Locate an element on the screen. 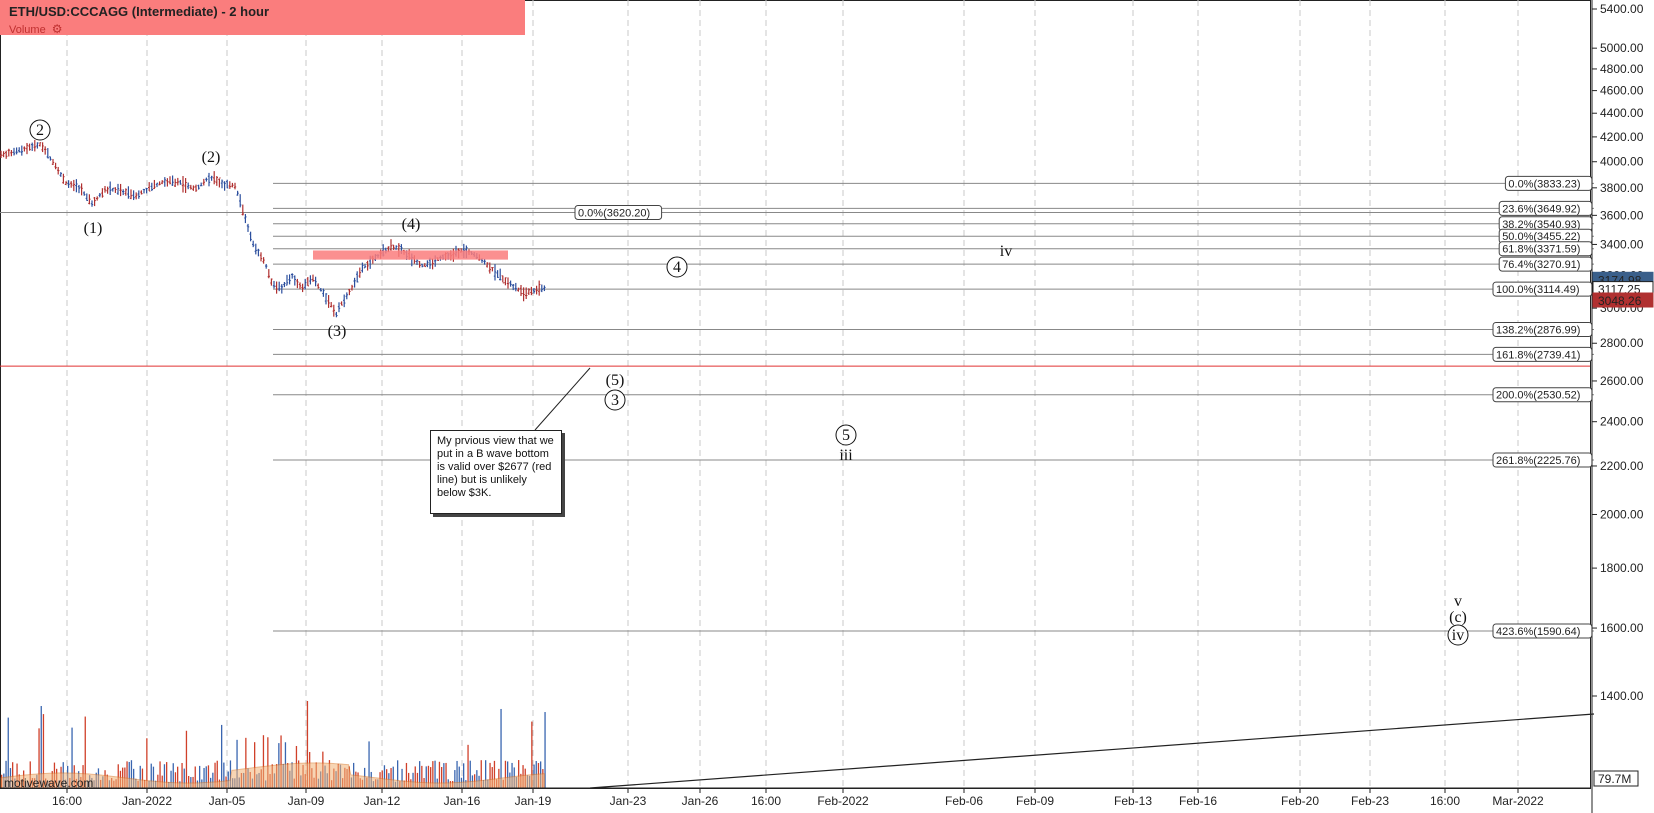 The image size is (1654, 813). fib-label: 261.8%(2225.76) is located at coordinates (1538, 461).